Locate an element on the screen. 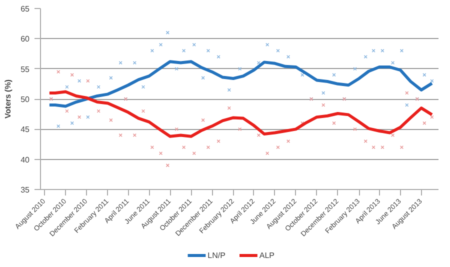 This screenshot has height=267, width=450. y-axis-title: Voters (%) is located at coordinates (8, 98).